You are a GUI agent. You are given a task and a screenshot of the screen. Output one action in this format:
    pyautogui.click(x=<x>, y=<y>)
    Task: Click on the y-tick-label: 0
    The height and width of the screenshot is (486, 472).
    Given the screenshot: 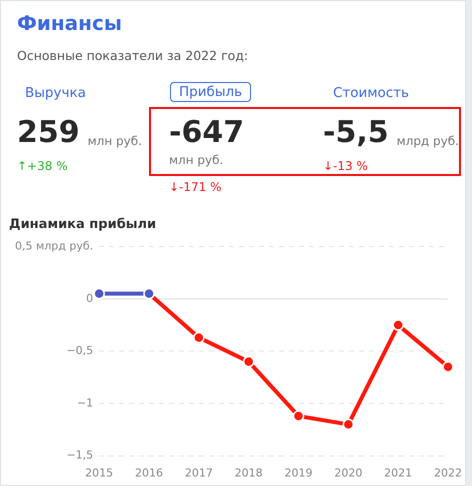 What is the action you would take?
    pyautogui.click(x=90, y=298)
    